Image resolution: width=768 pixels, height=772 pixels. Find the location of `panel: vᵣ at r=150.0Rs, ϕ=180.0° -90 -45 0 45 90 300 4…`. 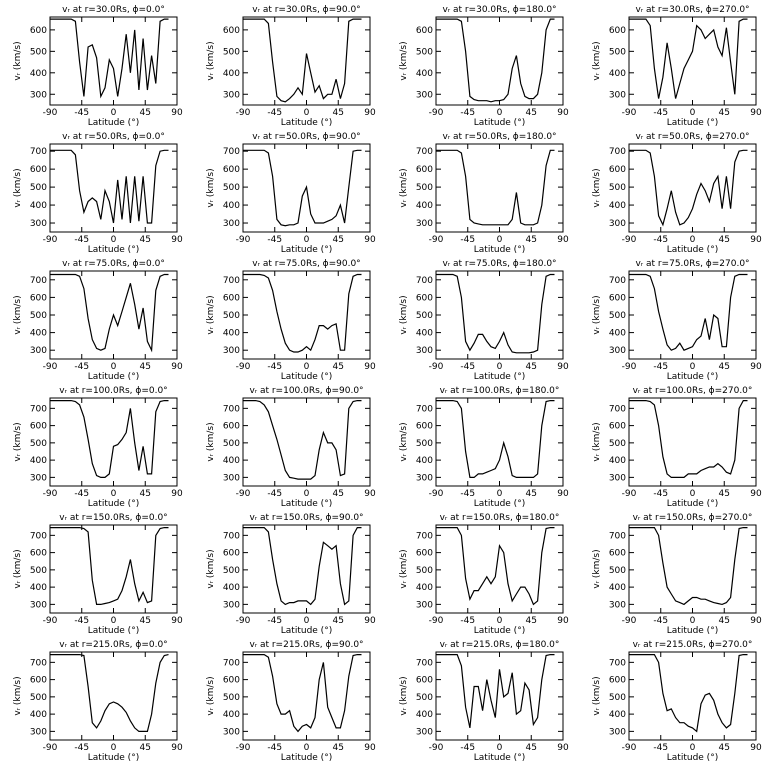

panel: vᵣ at r=150.0Rs, ϕ=180.0° -90 -45 0 45 90 300 4… is located at coordinates (484, 574).